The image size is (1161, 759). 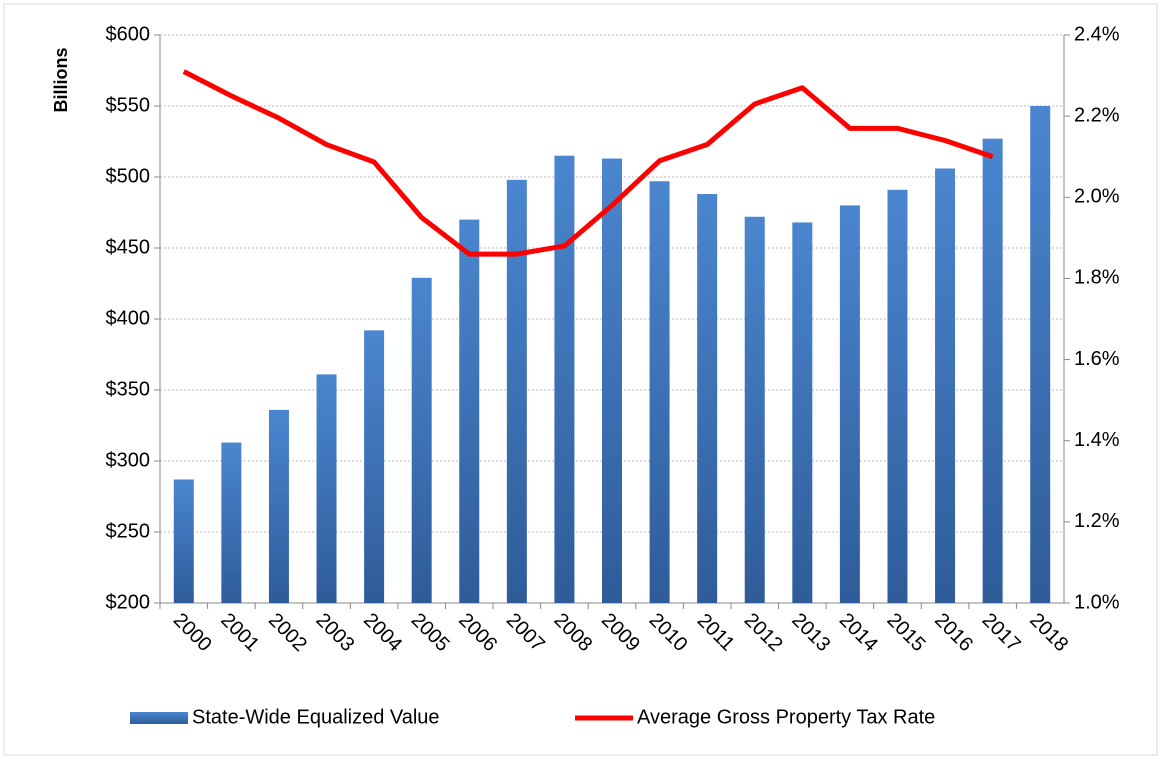 What do you see at coordinates (128, 34) in the screenshot?
I see `y-tick-label: $600` at bounding box center [128, 34].